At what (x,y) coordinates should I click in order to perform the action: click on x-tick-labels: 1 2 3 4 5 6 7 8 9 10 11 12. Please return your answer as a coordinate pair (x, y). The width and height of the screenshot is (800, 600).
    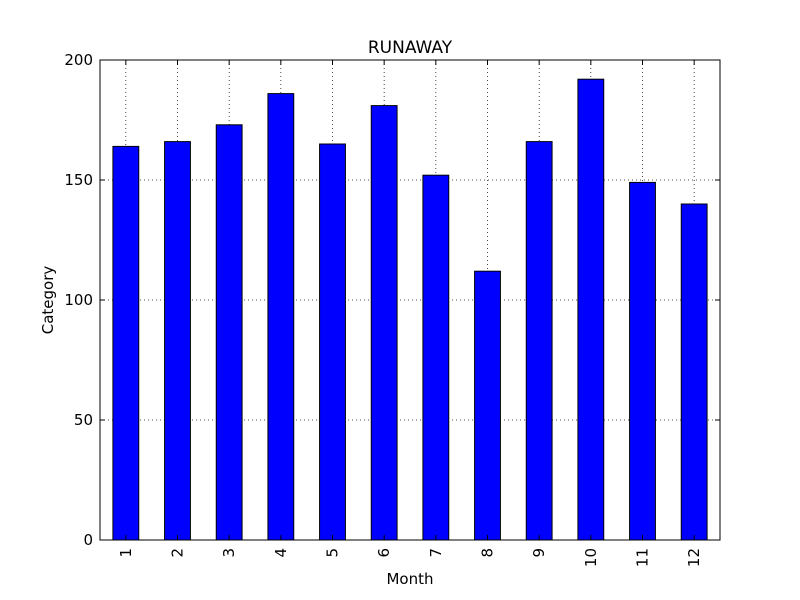
    Looking at the image, I should click on (410, 557).